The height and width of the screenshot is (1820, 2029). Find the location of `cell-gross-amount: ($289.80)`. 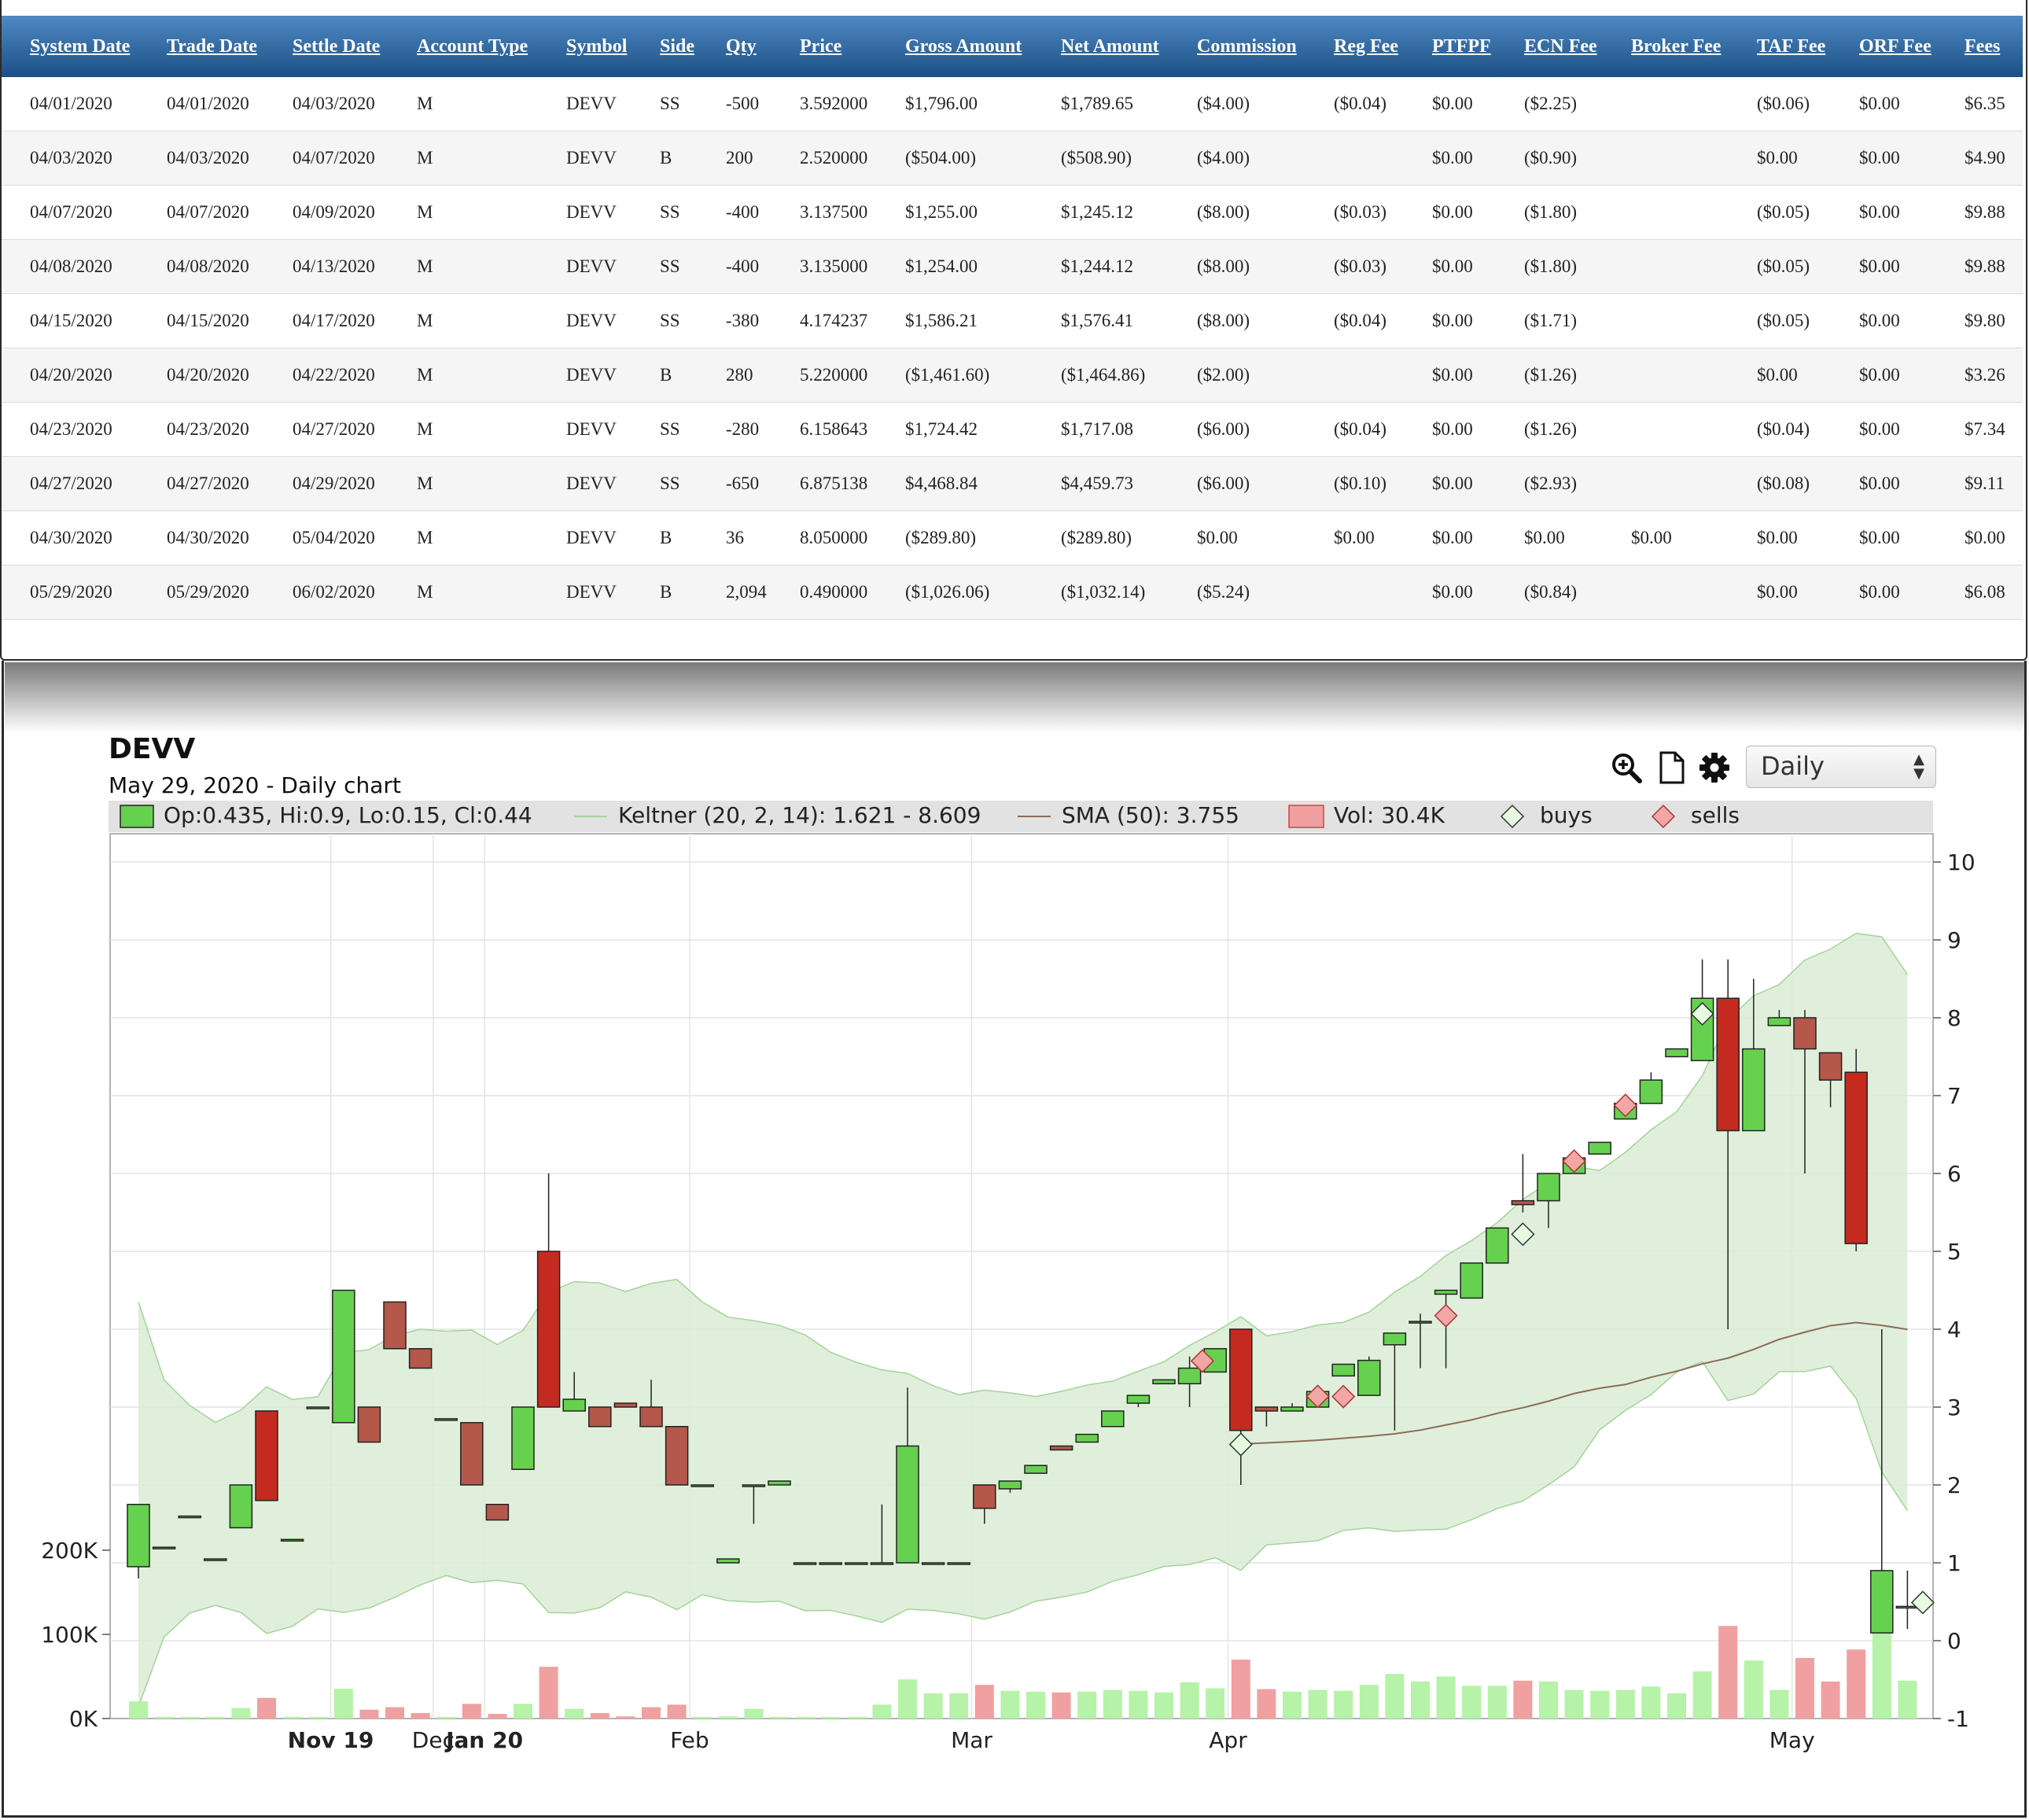

cell-gross-amount: ($289.80) is located at coordinates (983, 538).